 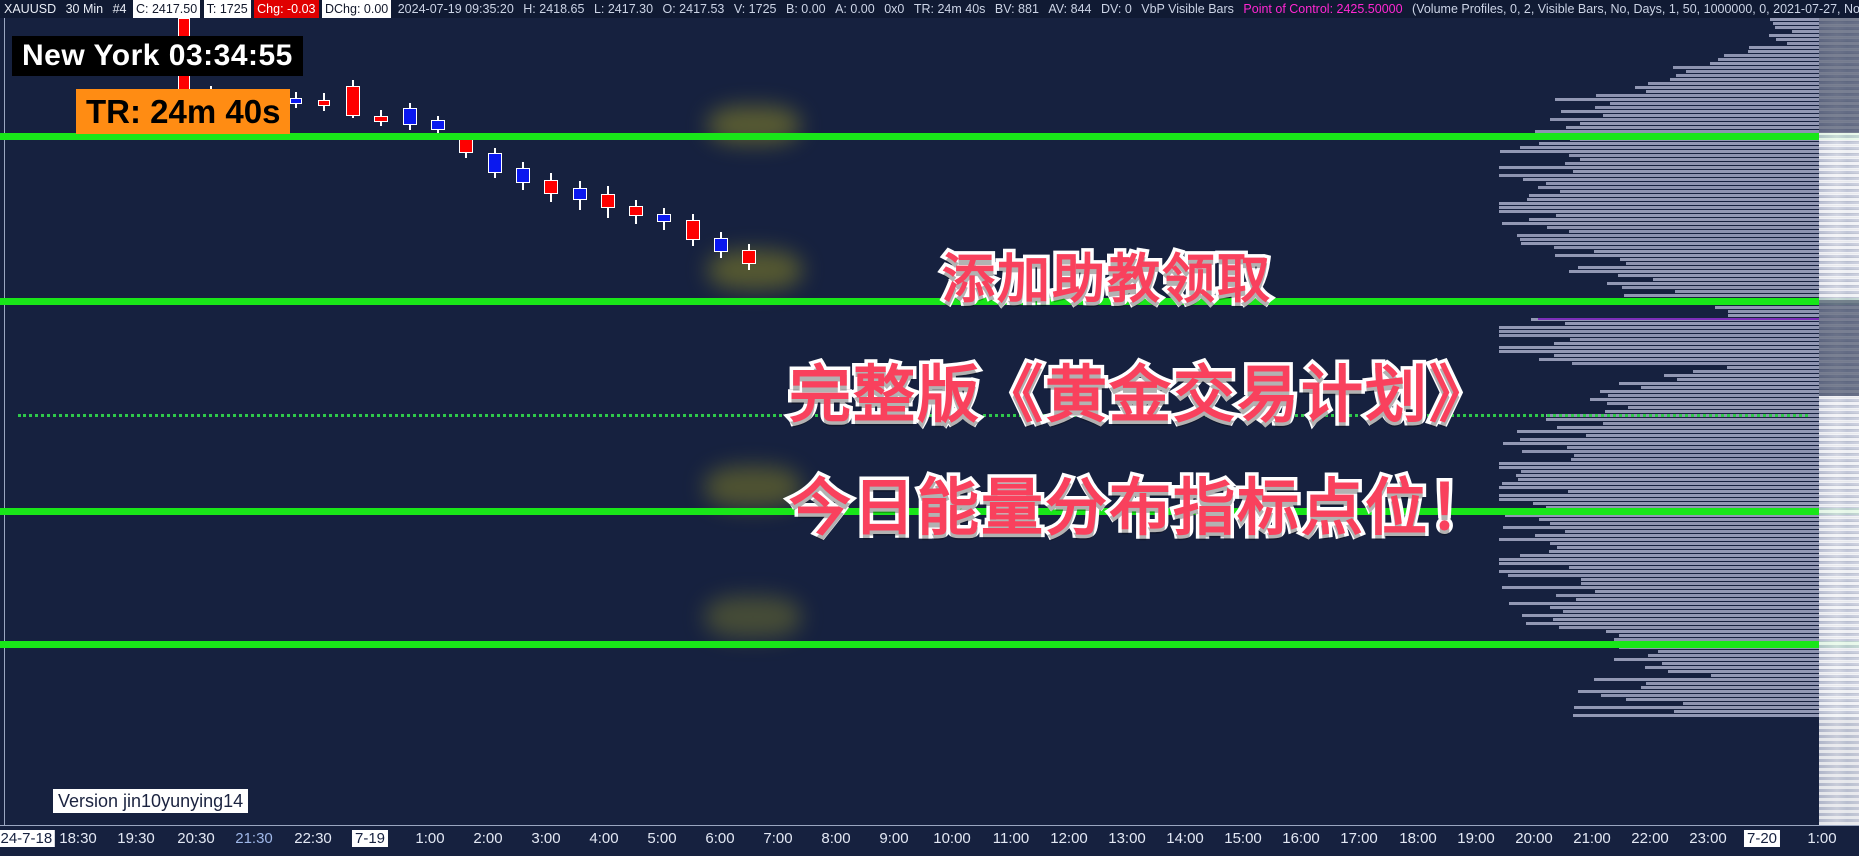 I want to click on time-axis-tick: 7-20, so click(x=1762, y=838).